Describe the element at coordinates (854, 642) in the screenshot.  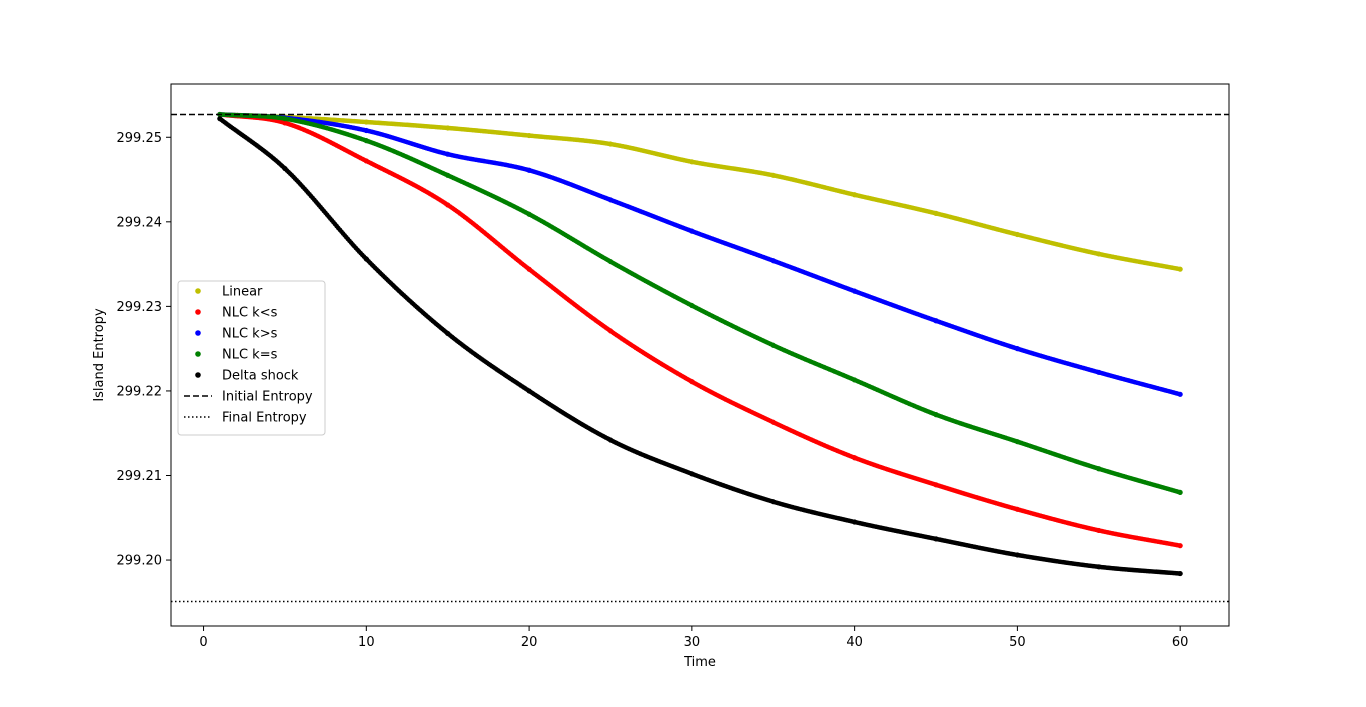
I see `x-tick-label: 40` at that location.